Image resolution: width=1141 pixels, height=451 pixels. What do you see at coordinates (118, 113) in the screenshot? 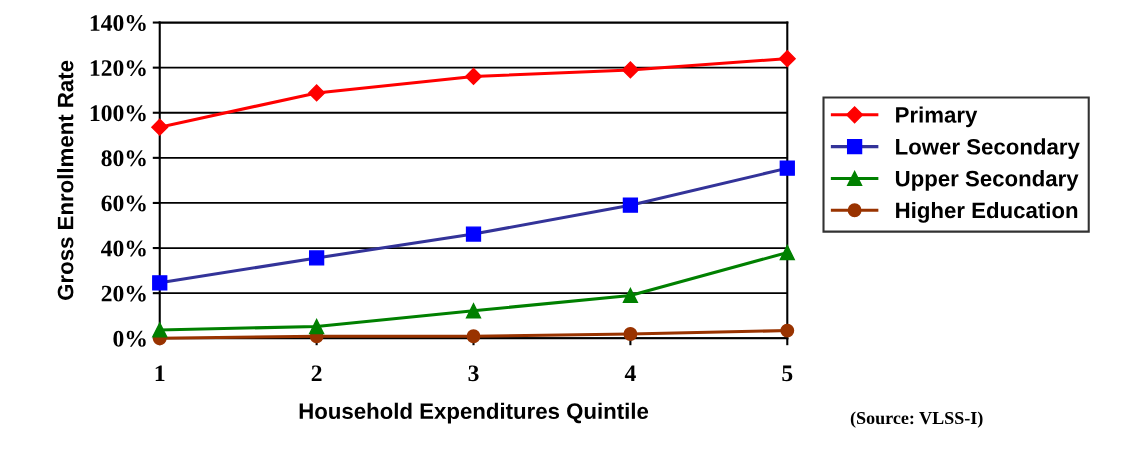
I see `y-tick-label: 100%` at bounding box center [118, 113].